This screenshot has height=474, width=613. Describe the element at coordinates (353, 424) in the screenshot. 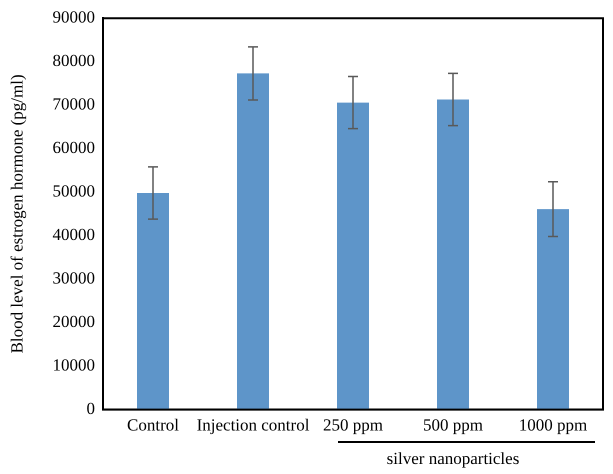

I see `x-tick-label: 250 ppm` at that location.